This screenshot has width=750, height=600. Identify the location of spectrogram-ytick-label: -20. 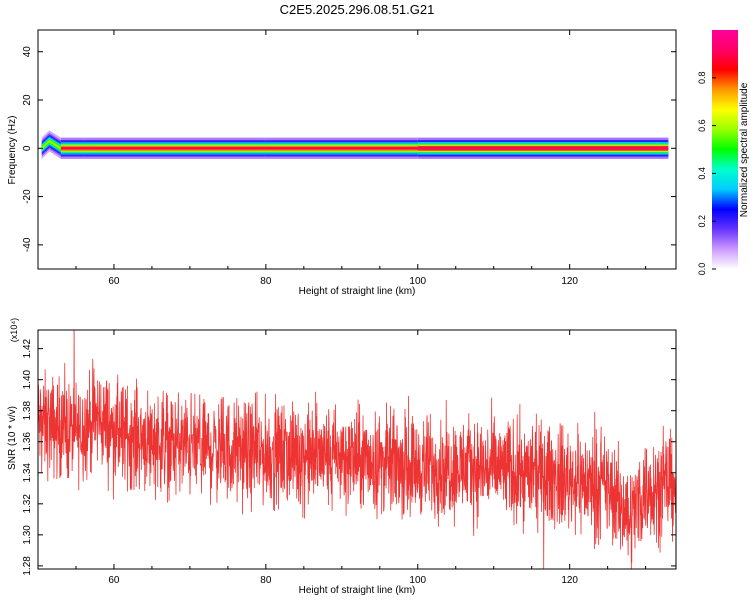
(27, 196).